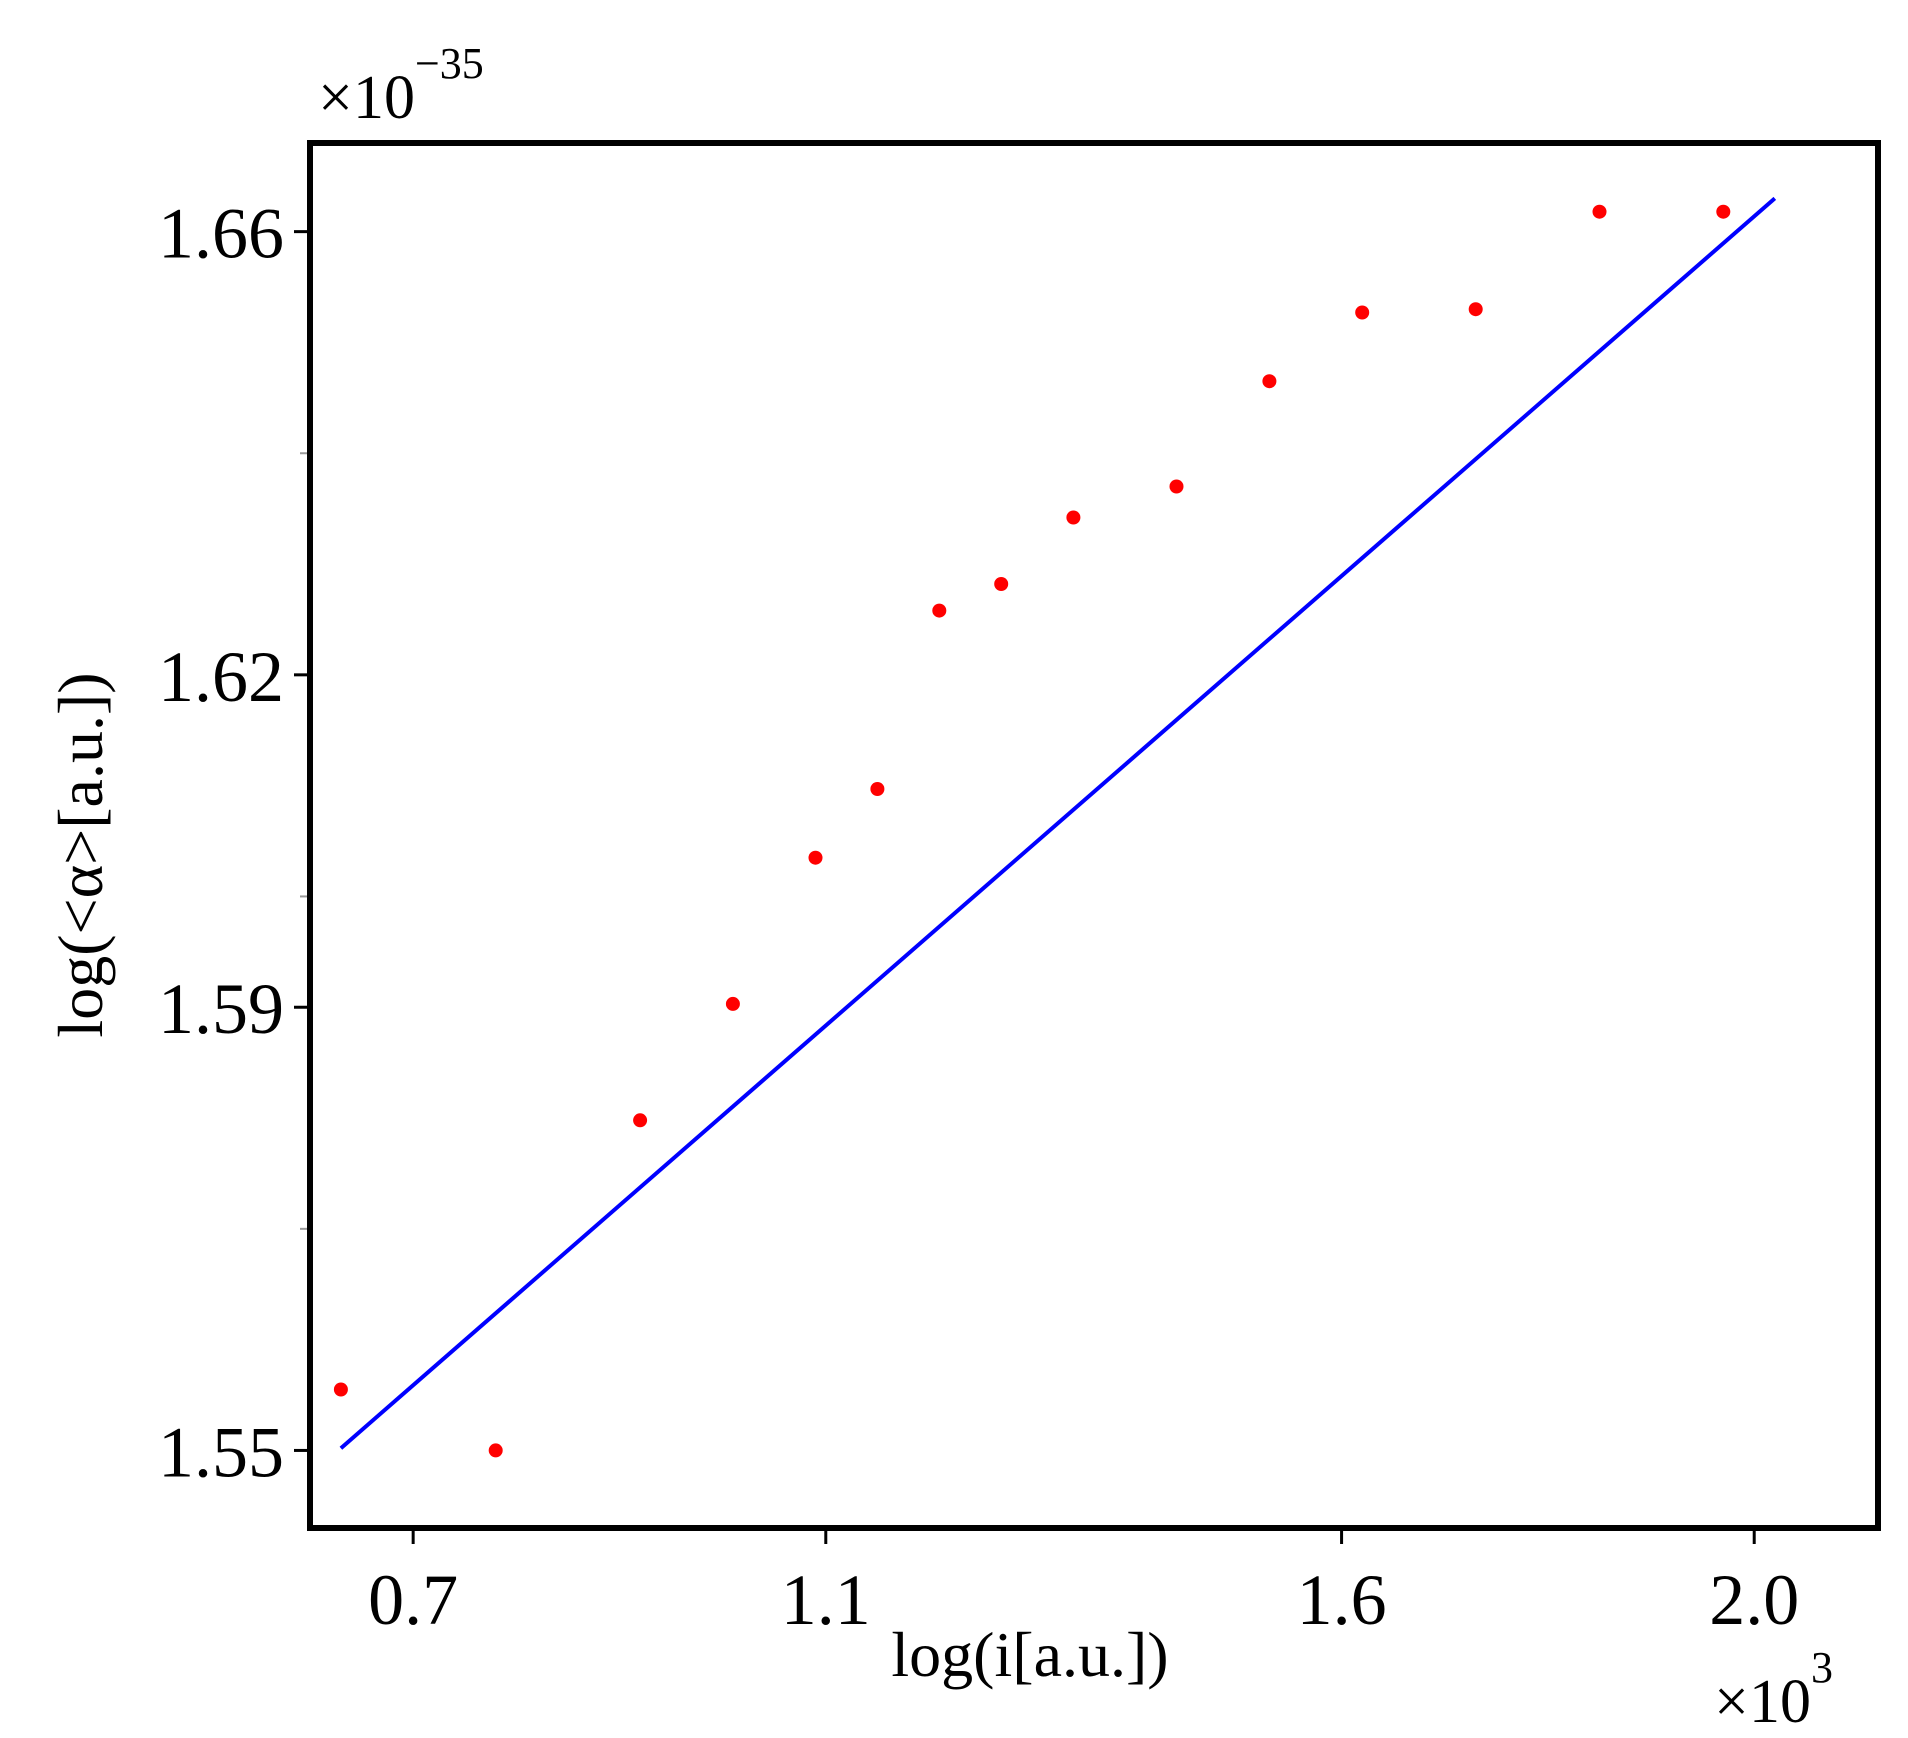 The height and width of the screenshot is (1738, 1908). I want to click on y-axis-label: log(<α>[a.u.]), so click(80, 854).